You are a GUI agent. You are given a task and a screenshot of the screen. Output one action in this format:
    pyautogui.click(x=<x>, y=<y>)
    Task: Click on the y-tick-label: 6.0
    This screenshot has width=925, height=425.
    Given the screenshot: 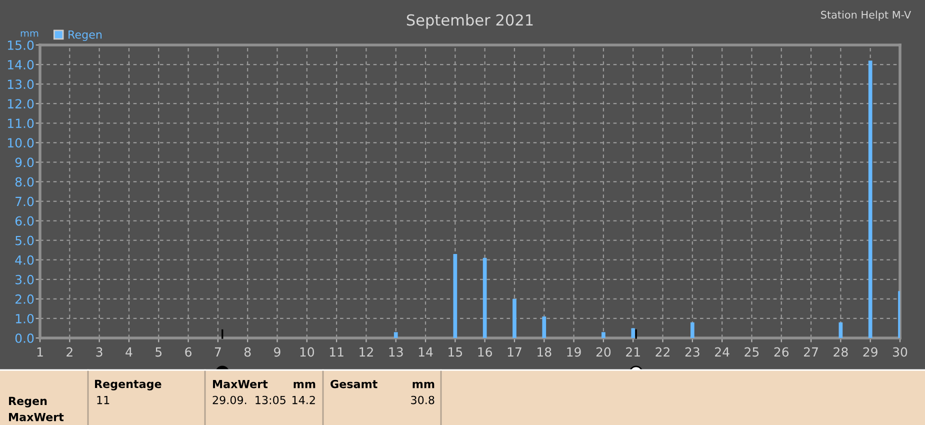 What is the action you would take?
    pyautogui.click(x=24, y=221)
    